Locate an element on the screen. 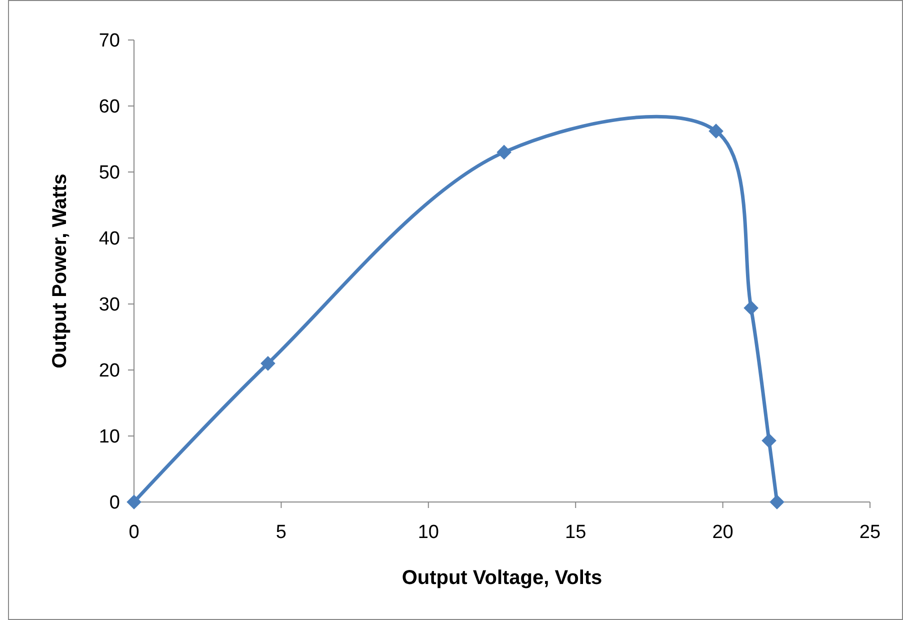 This screenshot has width=903, height=620. y-tick-label: 50 is located at coordinates (109, 173).